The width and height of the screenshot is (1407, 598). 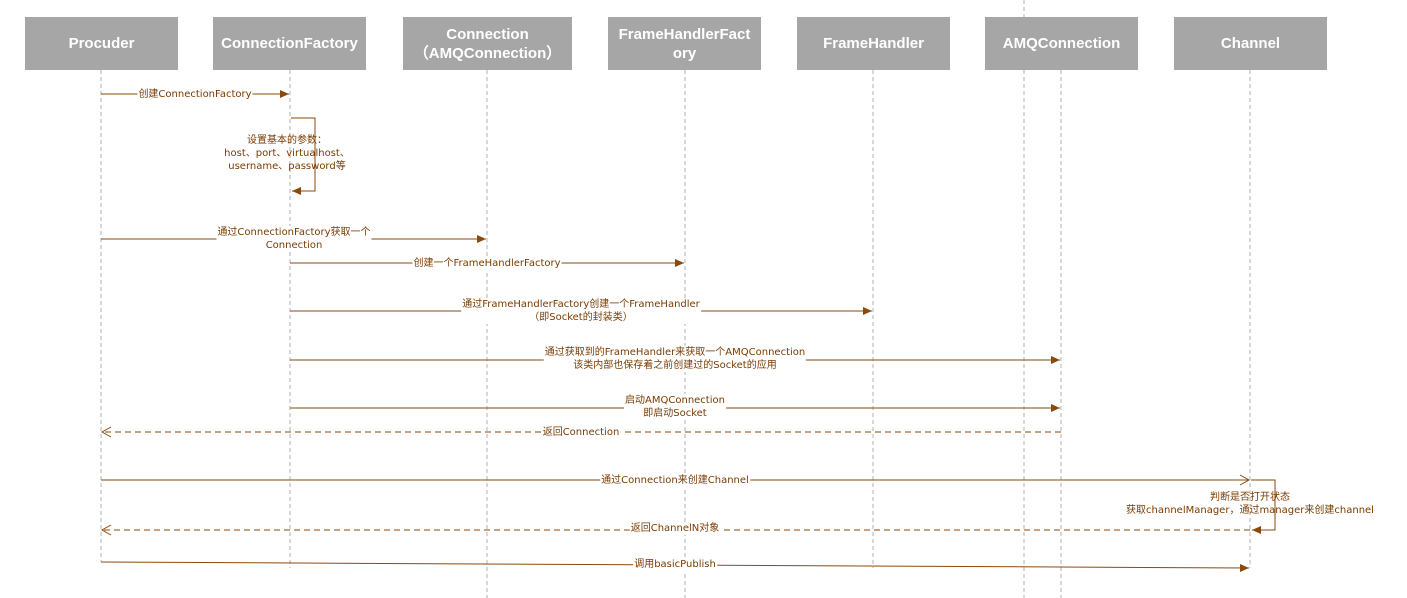 What do you see at coordinates (675, 352) in the screenshot?
I see `message-label: 通过获取到的FrameHandler来获取一个AMQConnection` at bounding box center [675, 352].